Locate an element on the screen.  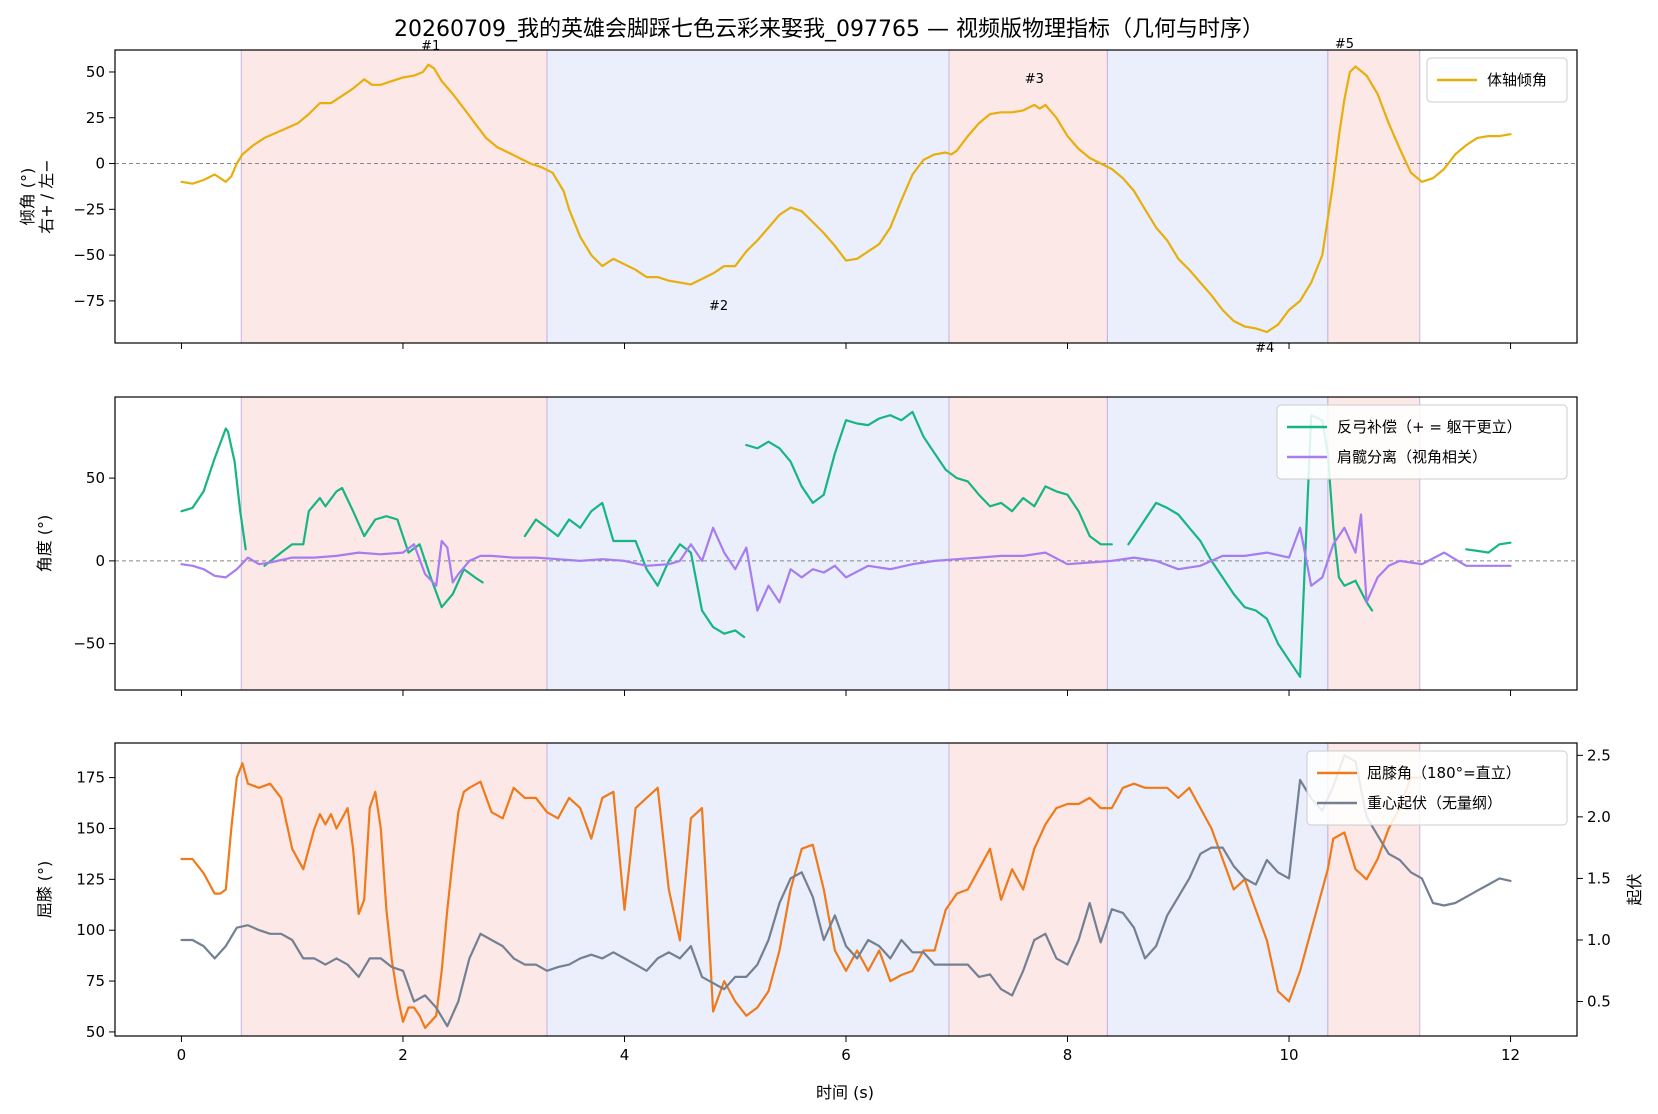
y2-axis-label: 起伏 is located at coordinates (1634, 889).